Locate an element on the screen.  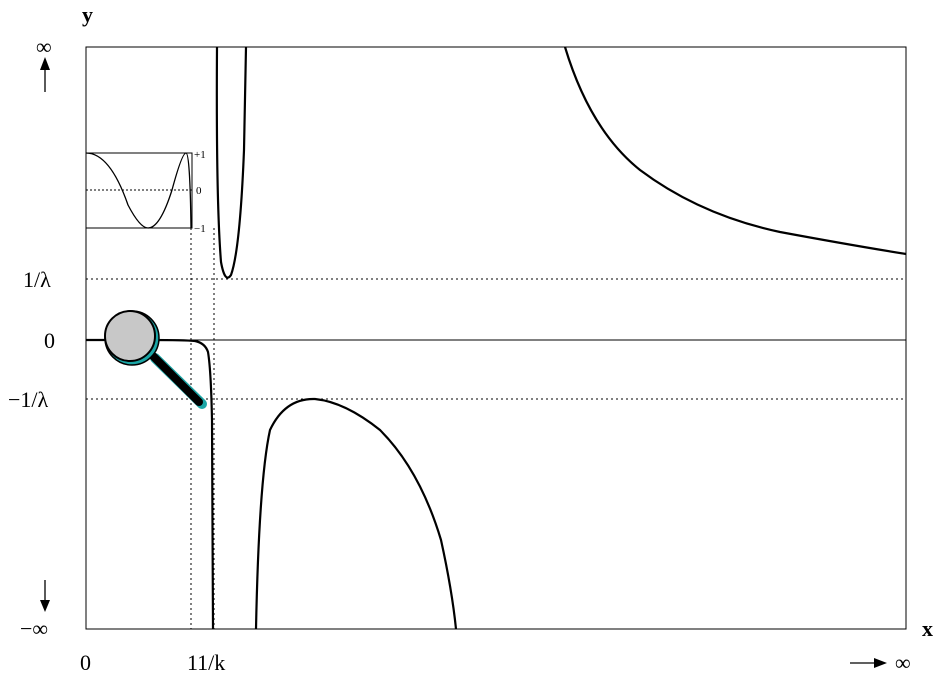
arrow-down-icon is located at coordinates (45, 596).